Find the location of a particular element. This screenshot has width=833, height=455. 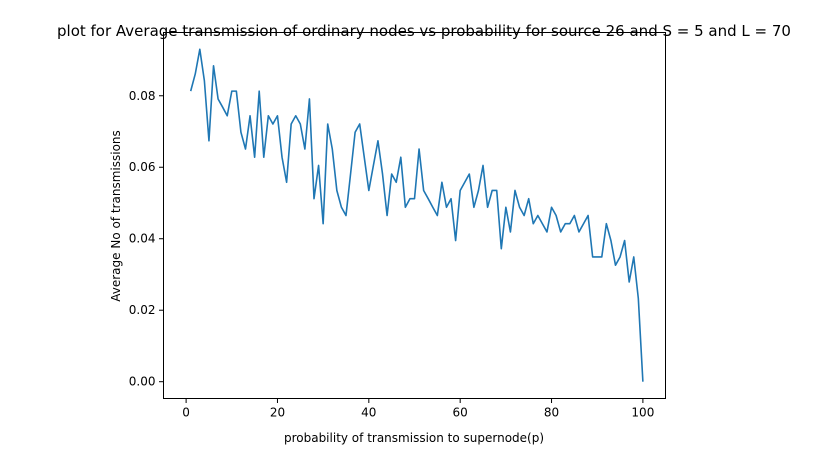

x-tick-label: 80 is located at coordinates (551, 413).